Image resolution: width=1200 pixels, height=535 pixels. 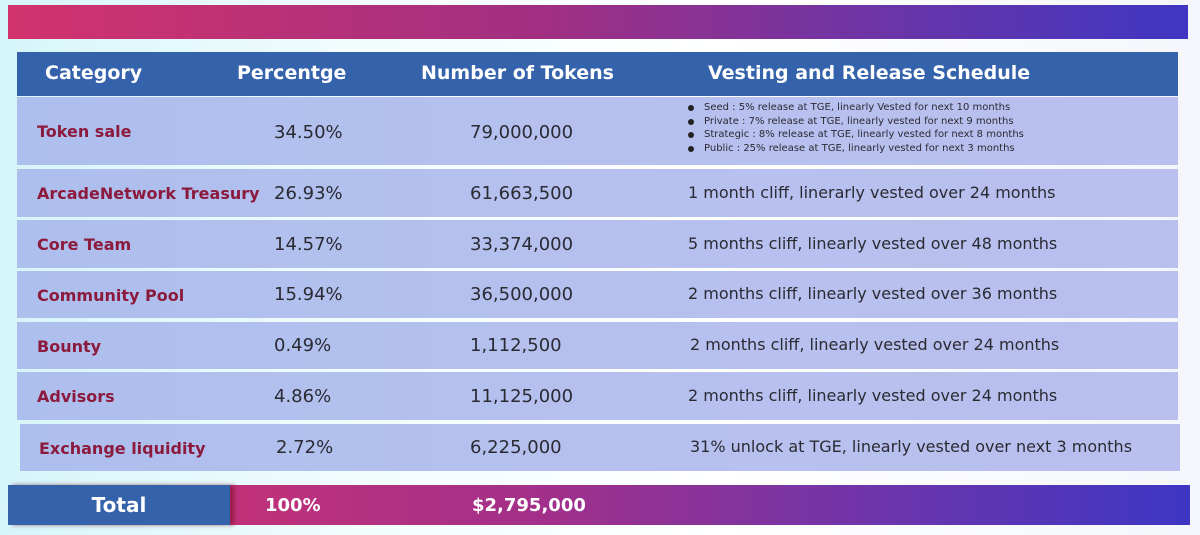 I want to click on percentage: 34.50%, so click(x=308, y=132).